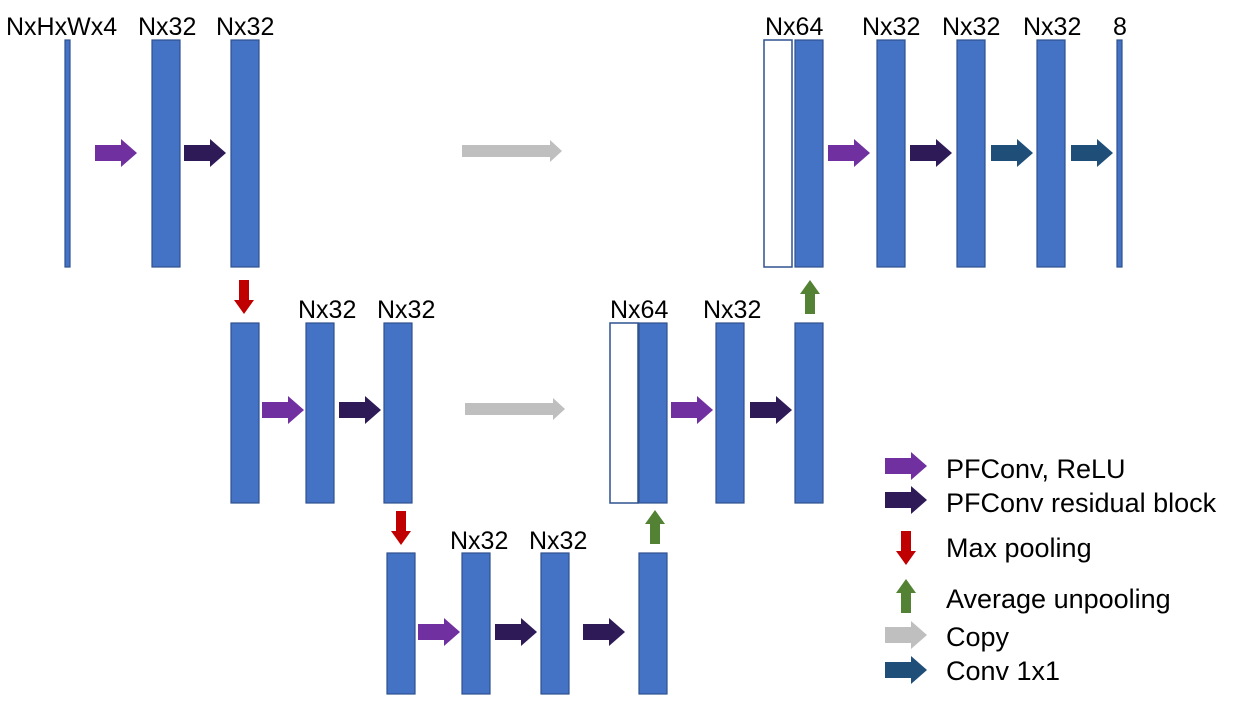 The image size is (1252, 702). I want to click on legend-label: Copy, so click(978, 637).